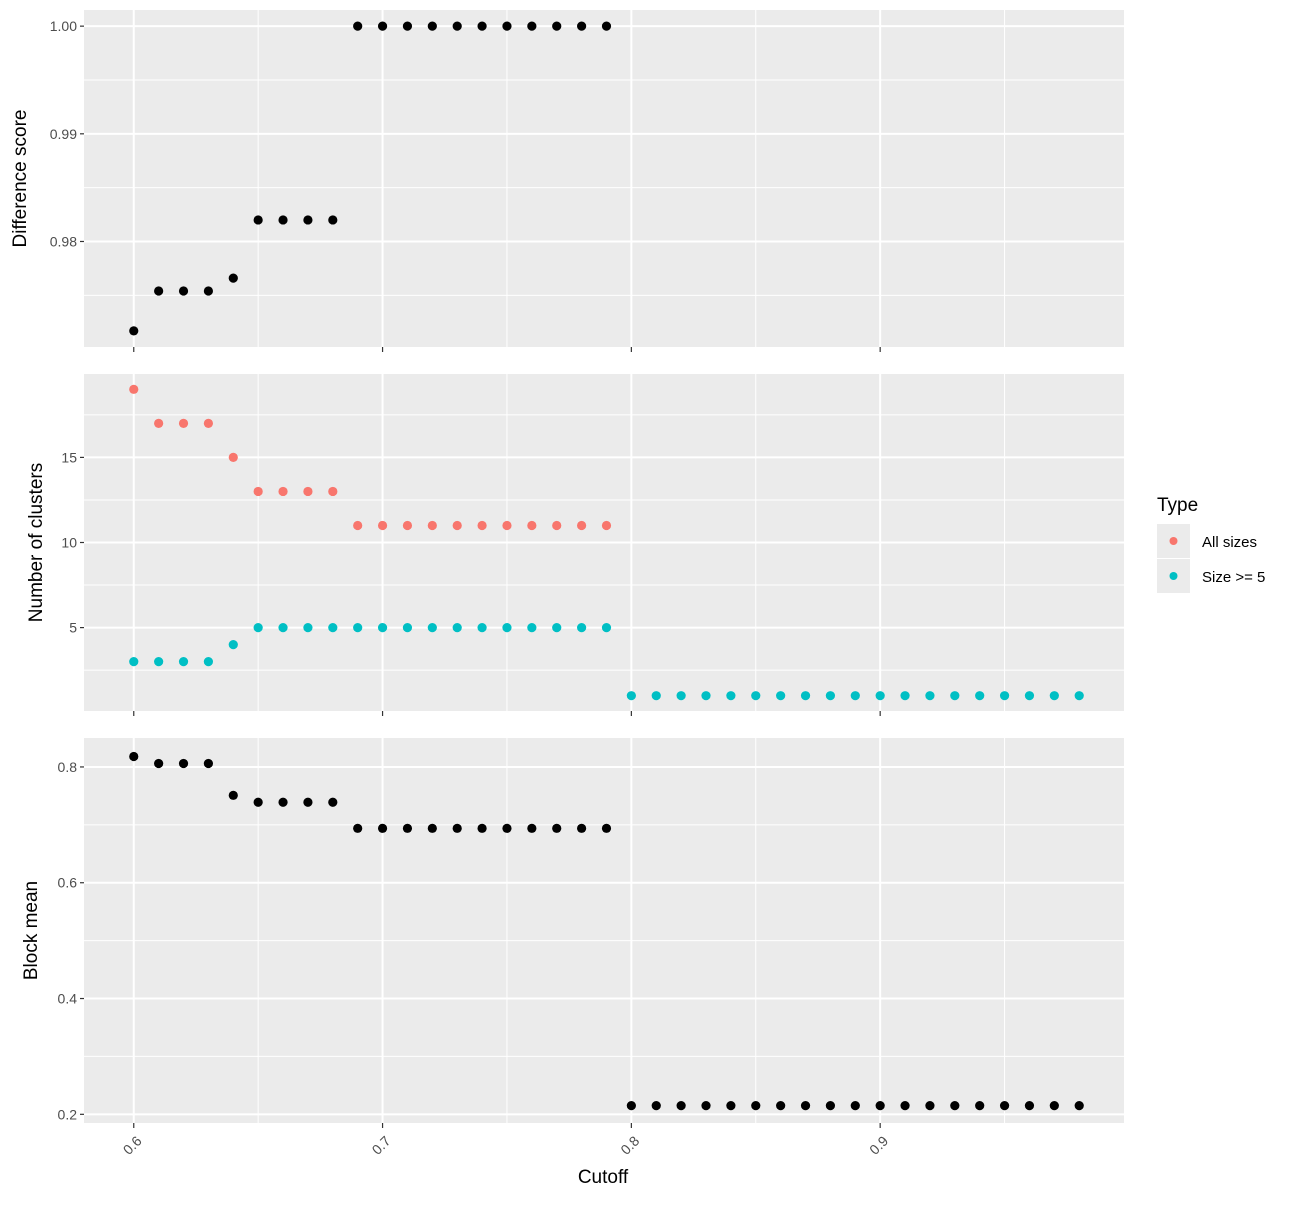 The width and height of the screenshot is (1300, 1205). What do you see at coordinates (629, 1145) in the screenshot?
I see `x-tick-label: 0.8` at bounding box center [629, 1145].